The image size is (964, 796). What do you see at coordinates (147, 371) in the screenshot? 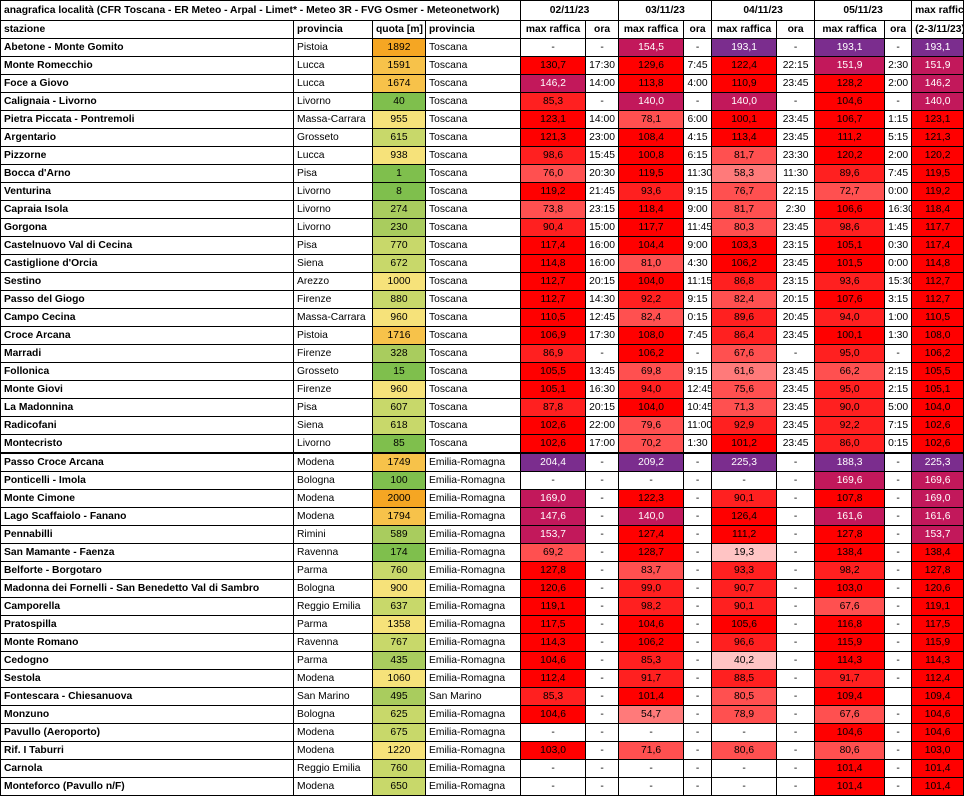
I see `station-name: Follonica` at bounding box center [147, 371].